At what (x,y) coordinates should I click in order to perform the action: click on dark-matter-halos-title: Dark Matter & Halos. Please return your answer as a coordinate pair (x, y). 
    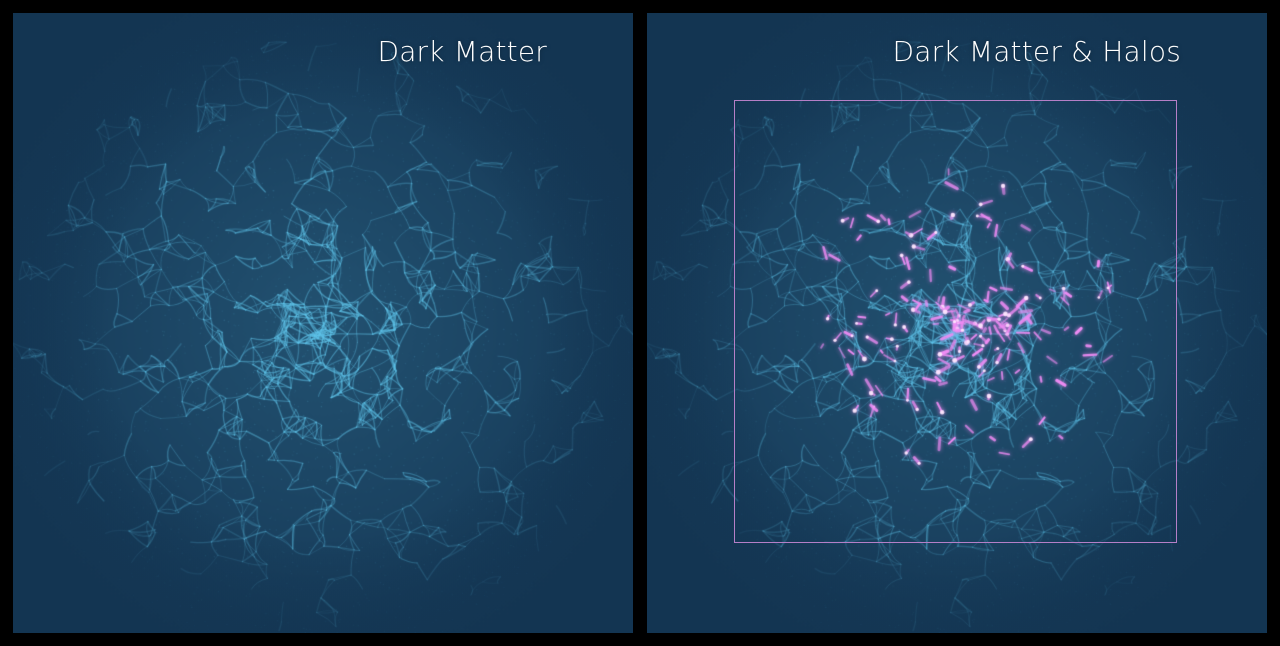
    Looking at the image, I should click on (1036, 51).